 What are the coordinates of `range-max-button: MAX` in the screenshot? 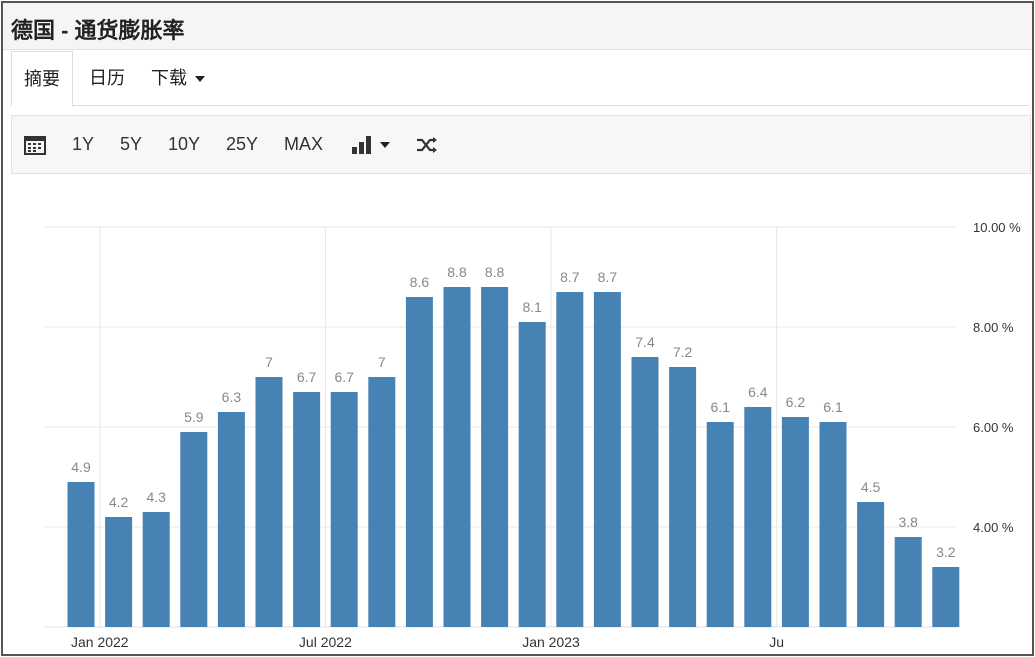 It's located at (304, 144).